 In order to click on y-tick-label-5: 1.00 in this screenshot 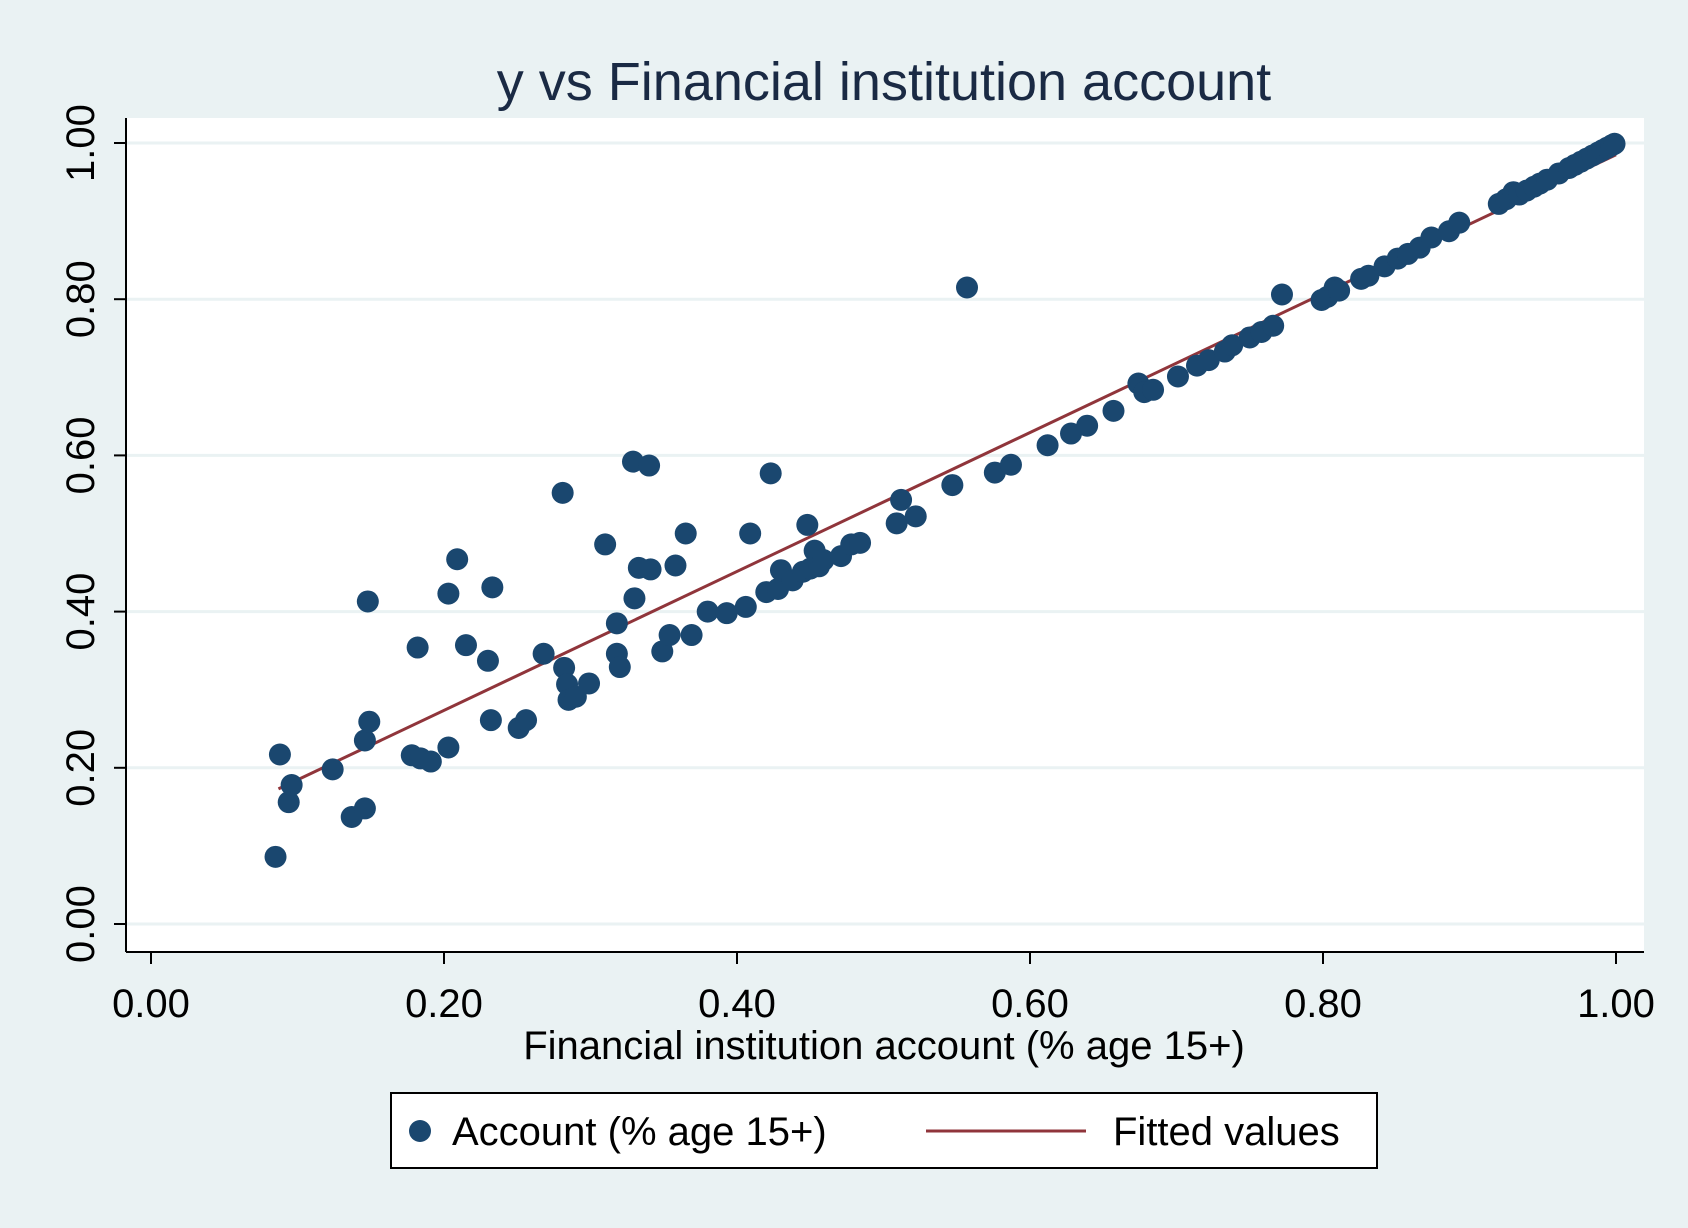, I will do `click(81, 143)`.